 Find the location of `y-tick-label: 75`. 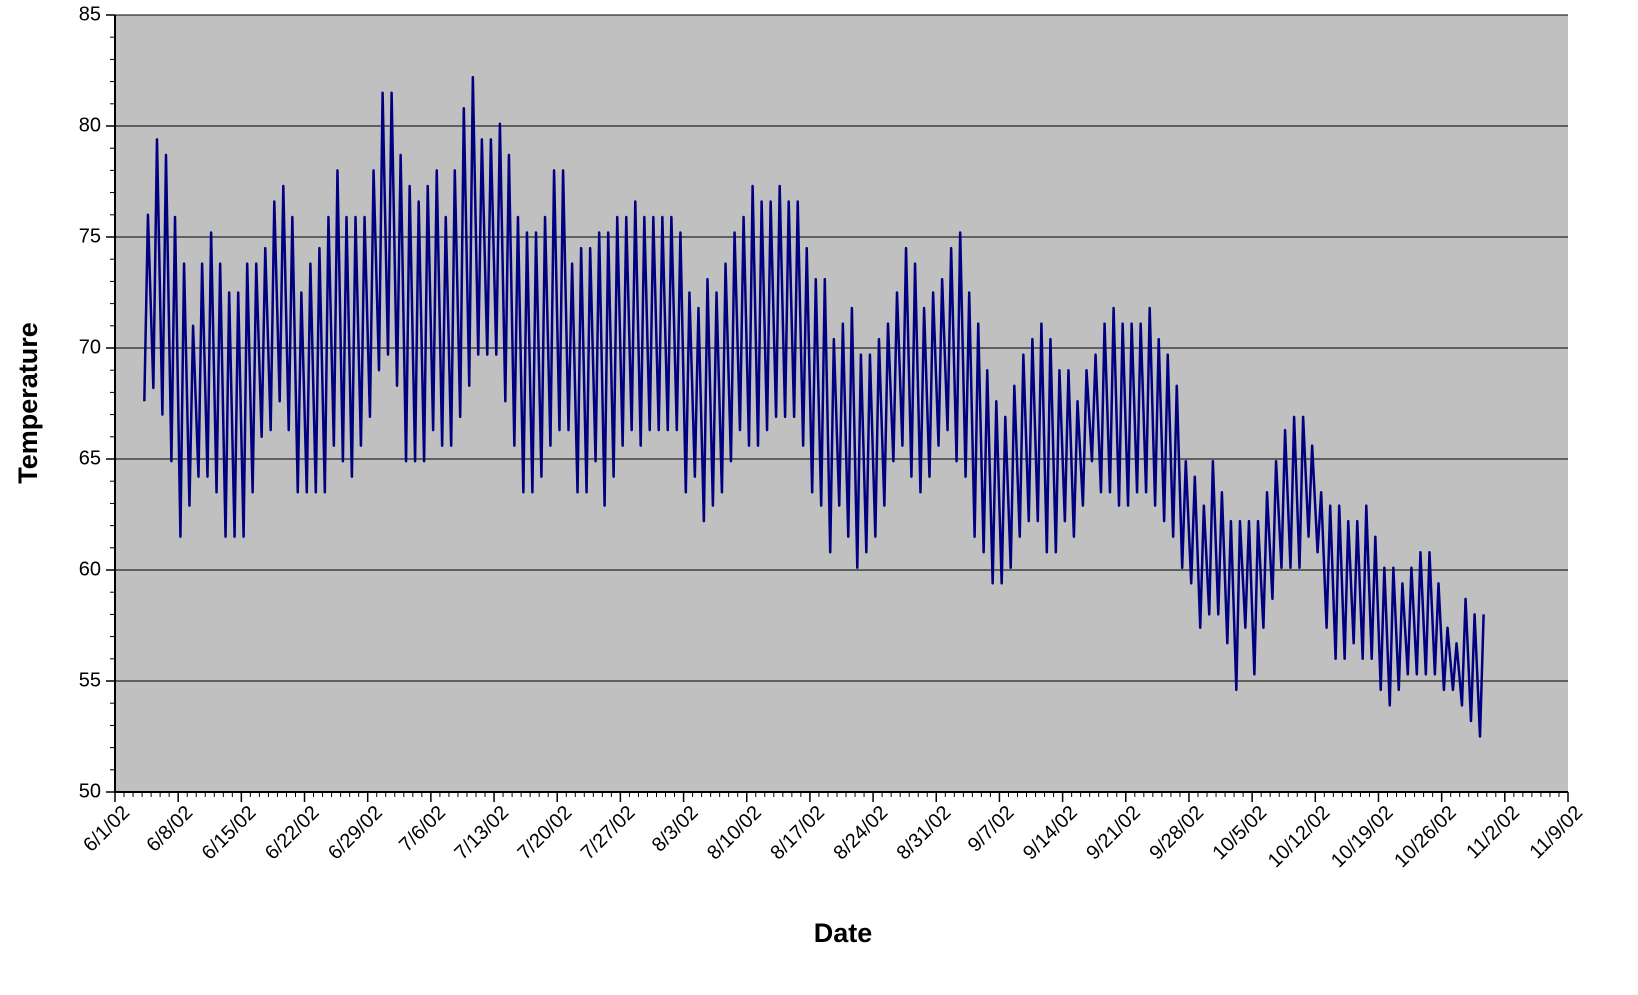

y-tick-label: 75 is located at coordinates (90, 236).